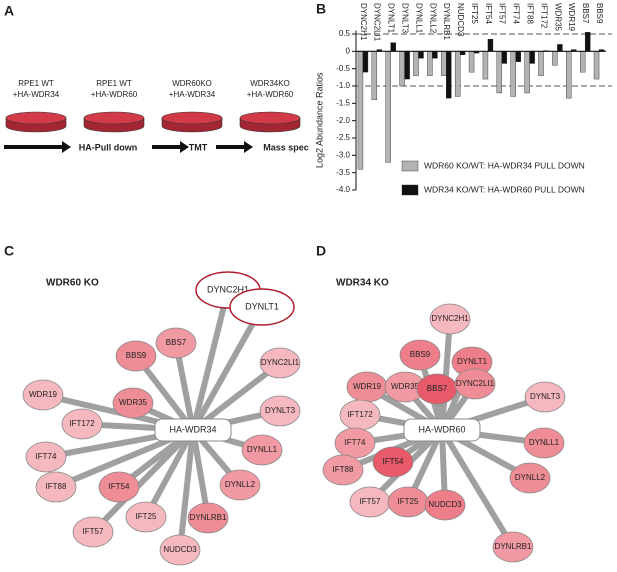 The width and height of the screenshot is (617, 572). Describe the element at coordinates (9, 251) in the screenshot. I see `panel-label: C` at that location.